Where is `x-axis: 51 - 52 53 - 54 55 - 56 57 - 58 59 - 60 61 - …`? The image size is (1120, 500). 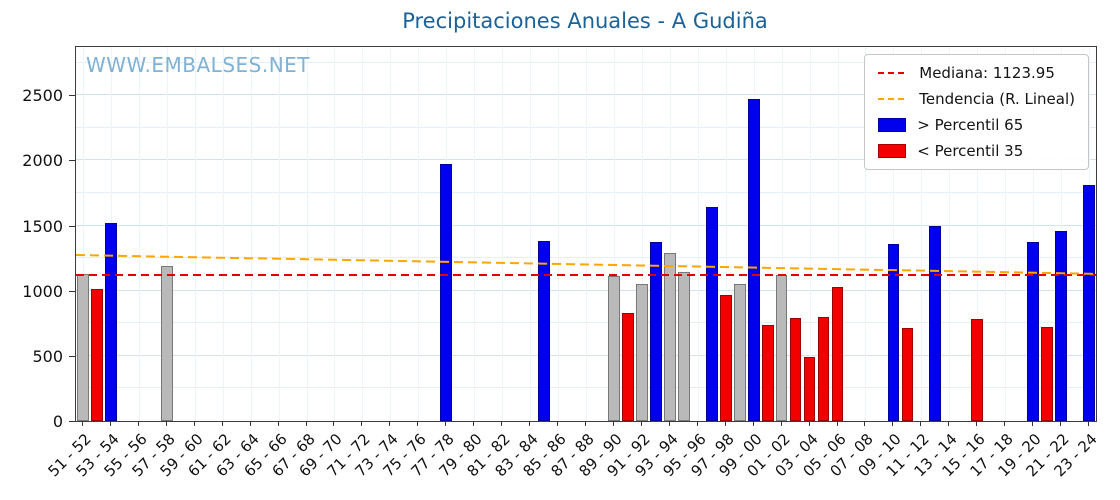 x-axis: 51 - 52 53 - 54 55 - 56 57 - 58 59 - 60 61 - … is located at coordinates (572, 460).